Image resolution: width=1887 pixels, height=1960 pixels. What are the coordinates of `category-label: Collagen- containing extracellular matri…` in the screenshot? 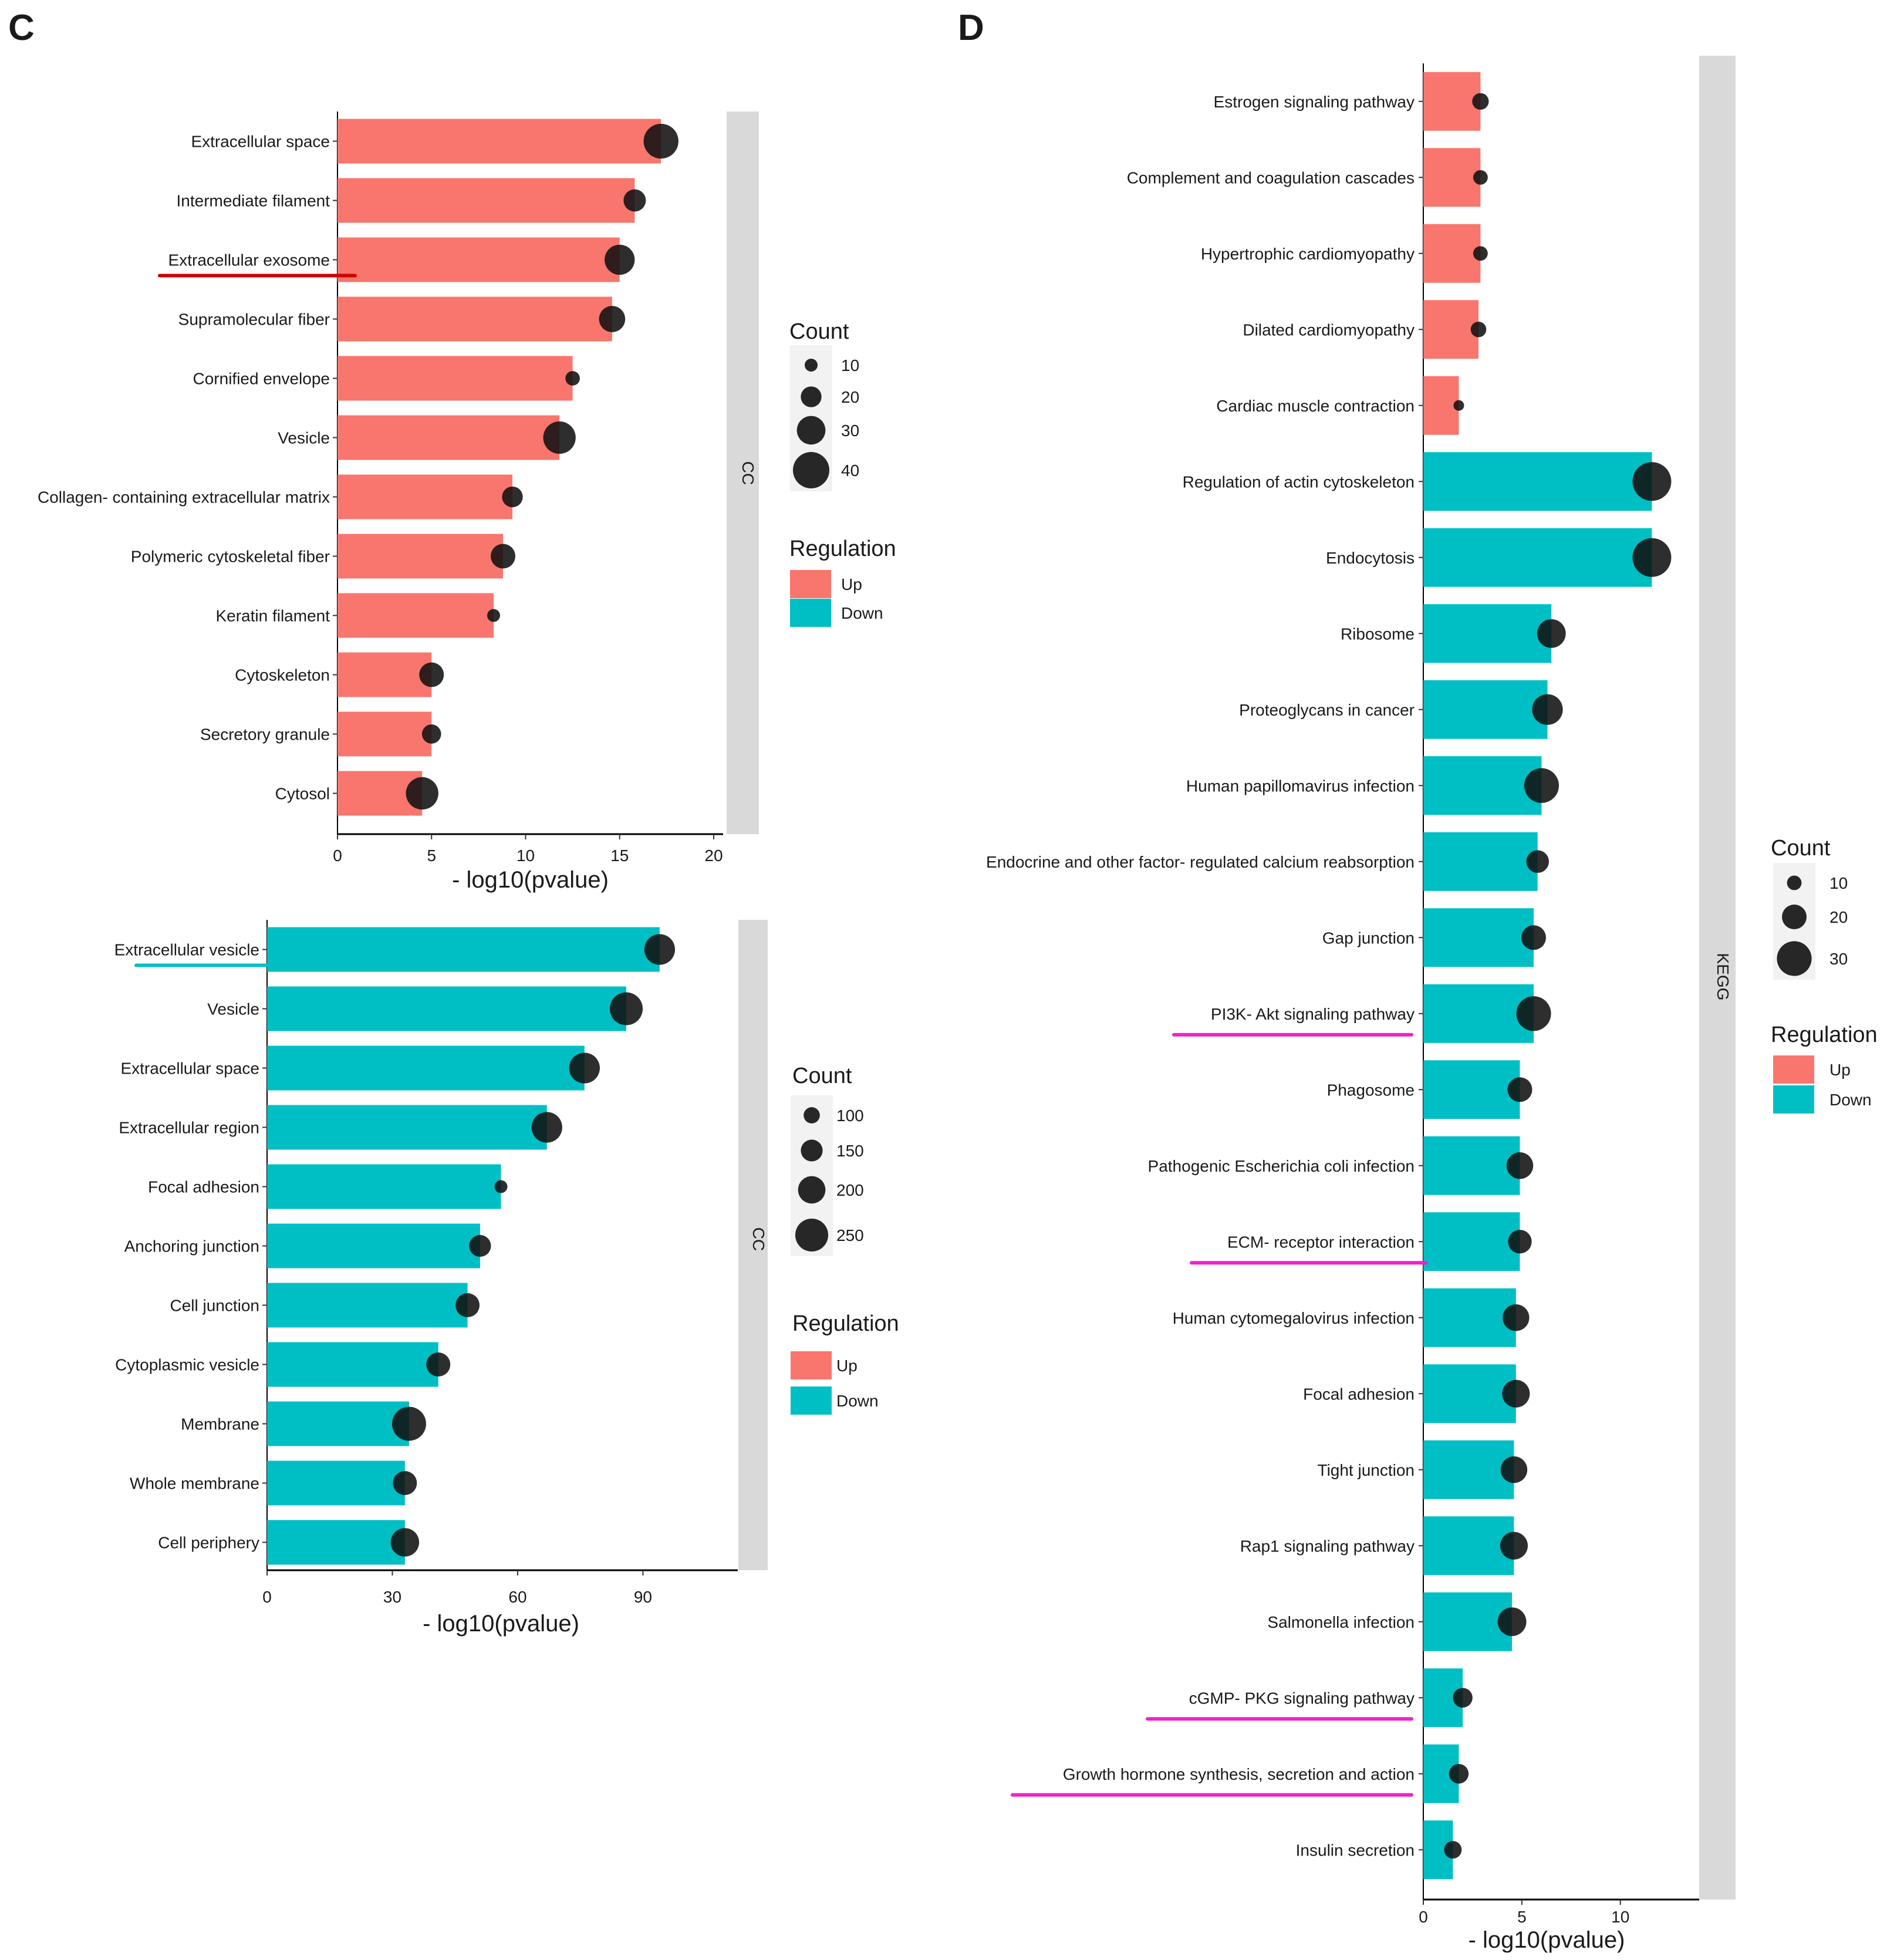 It's located at (184, 497).